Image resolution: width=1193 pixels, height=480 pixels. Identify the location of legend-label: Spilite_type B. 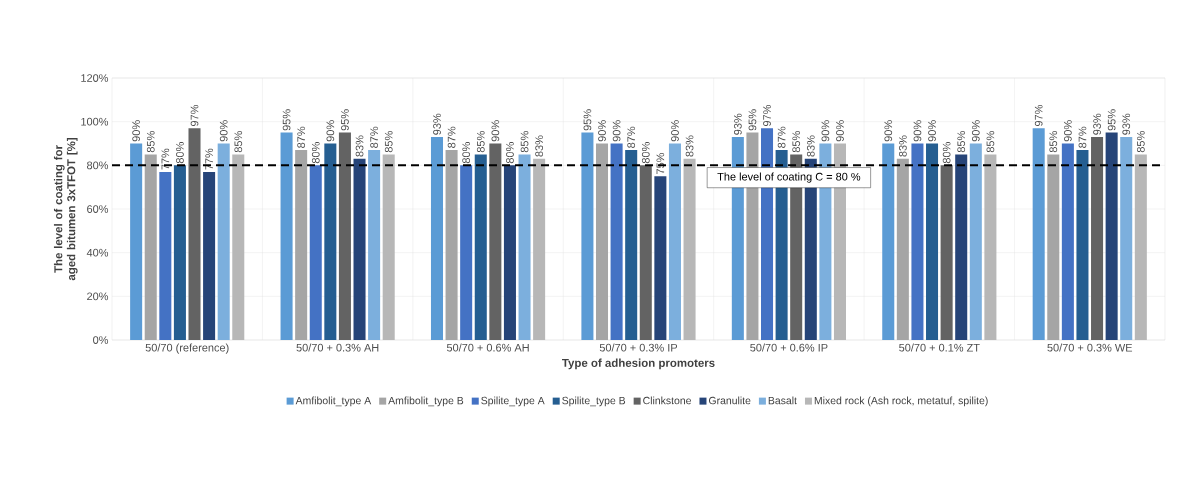
(594, 401).